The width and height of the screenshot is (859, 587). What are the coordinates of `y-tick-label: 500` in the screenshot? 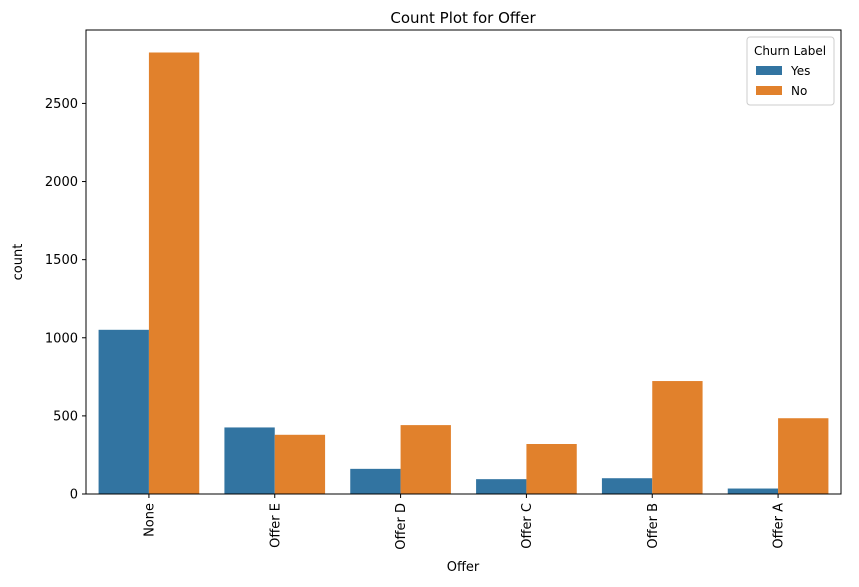 It's located at (65, 416).